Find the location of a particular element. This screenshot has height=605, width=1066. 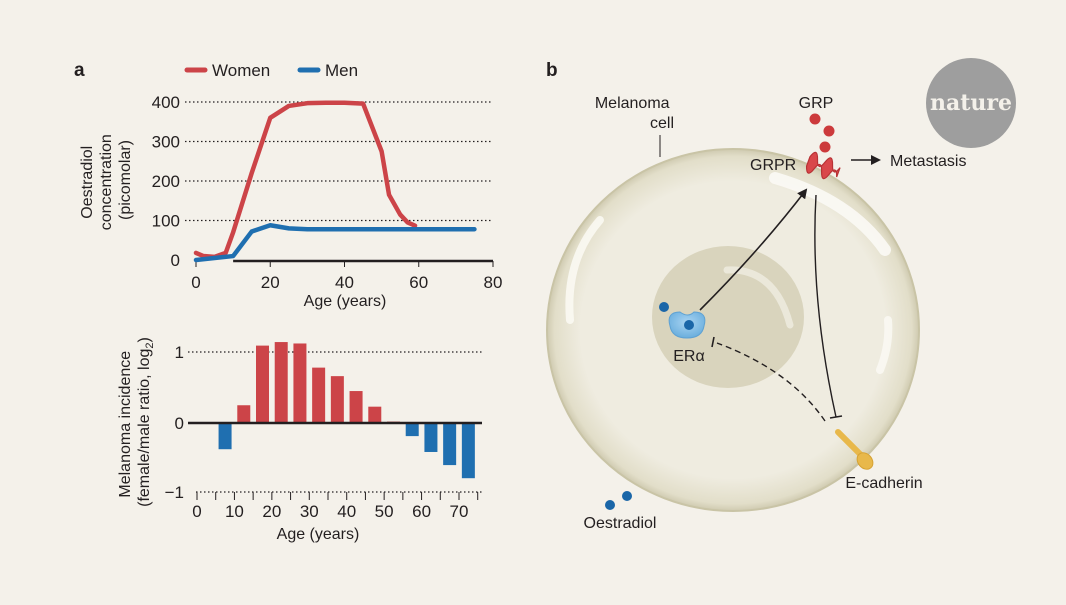

nucleus-highlight is located at coordinates (758, 297).